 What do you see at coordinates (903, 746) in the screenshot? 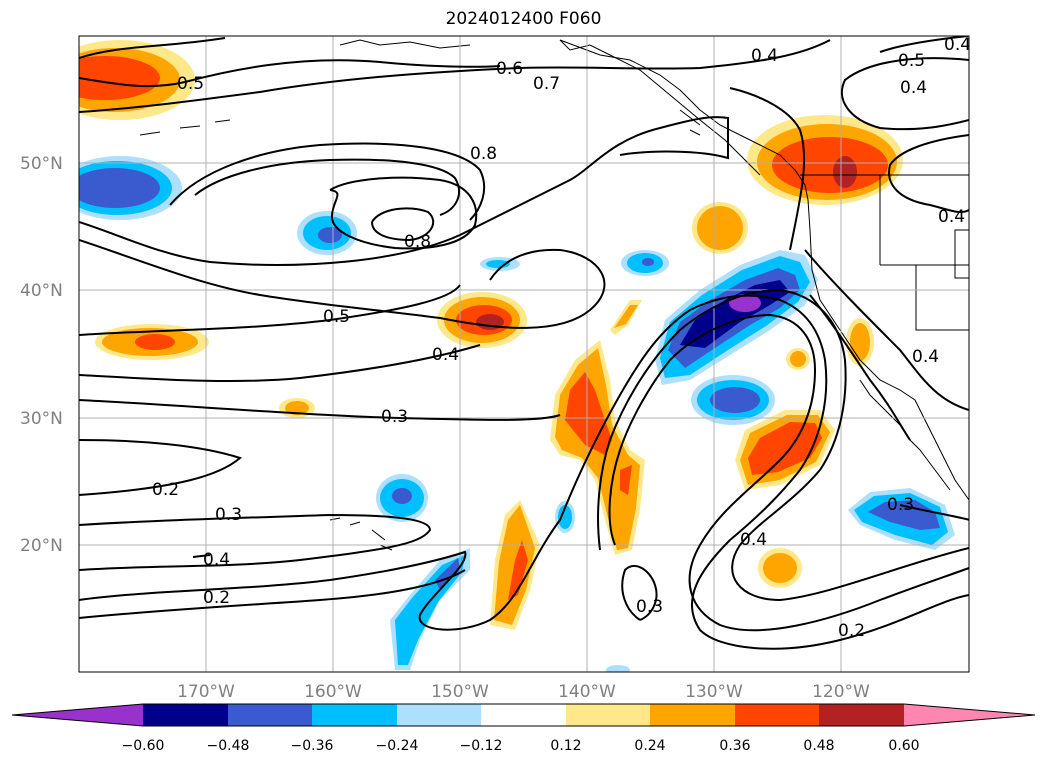
I see `colorbar-tick: 0.60` at bounding box center [903, 746].